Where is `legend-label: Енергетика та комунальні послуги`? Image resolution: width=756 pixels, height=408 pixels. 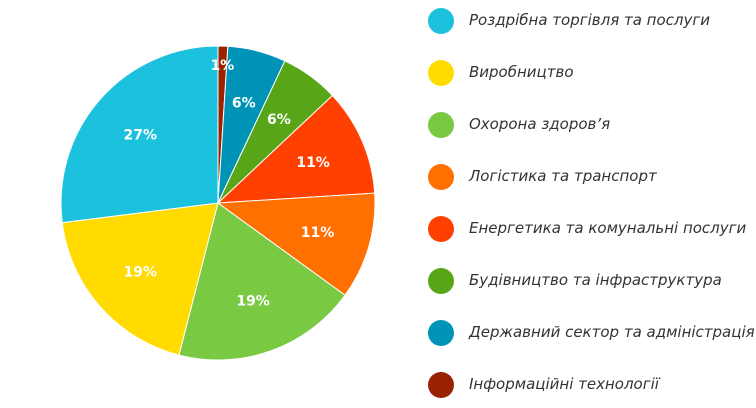
legend-label: Енергетика та комунальні послуги is located at coordinates (608, 228).